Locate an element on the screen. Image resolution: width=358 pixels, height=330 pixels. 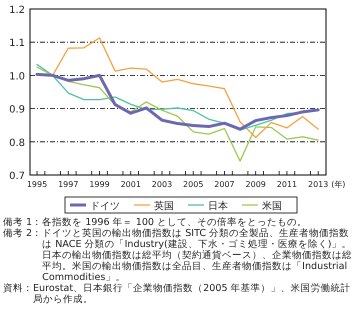
x-tick-label: 2013 is located at coordinates (318, 184).